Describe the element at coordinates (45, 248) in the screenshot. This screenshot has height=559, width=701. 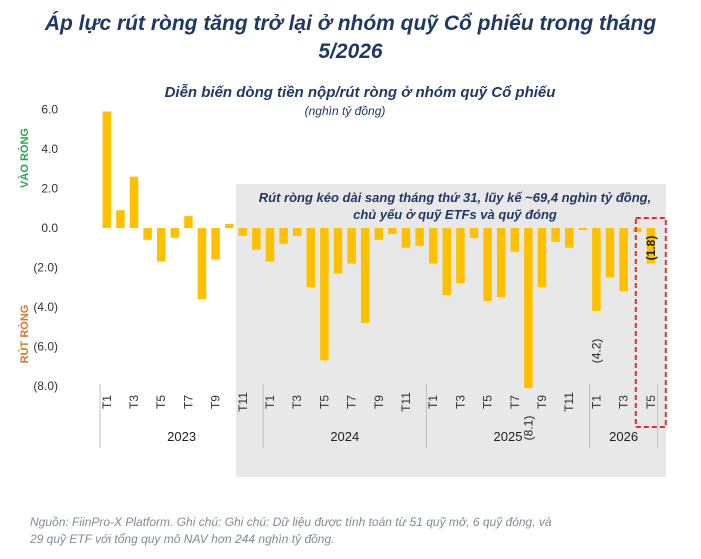
I see `y-axis: 6.0 4.0 2.0 0.0 (2.0) (4.0) (6.0) (8.0)` at that location.